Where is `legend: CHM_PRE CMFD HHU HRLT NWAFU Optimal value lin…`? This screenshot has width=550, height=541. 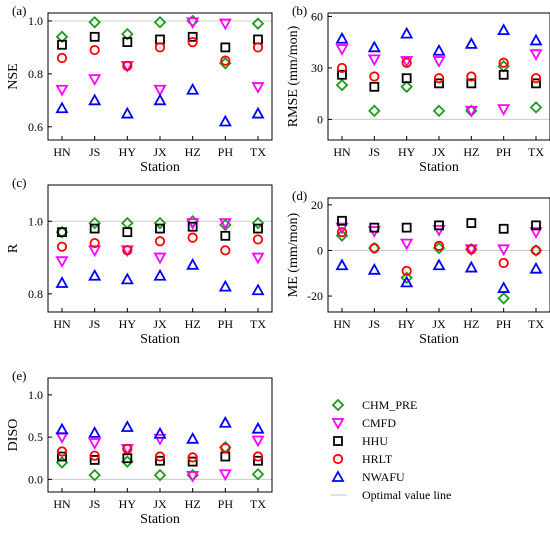 legend: CHM_PRE CMFD HHU HRLT NWAFU Optimal value lin… is located at coordinates (391, 450).